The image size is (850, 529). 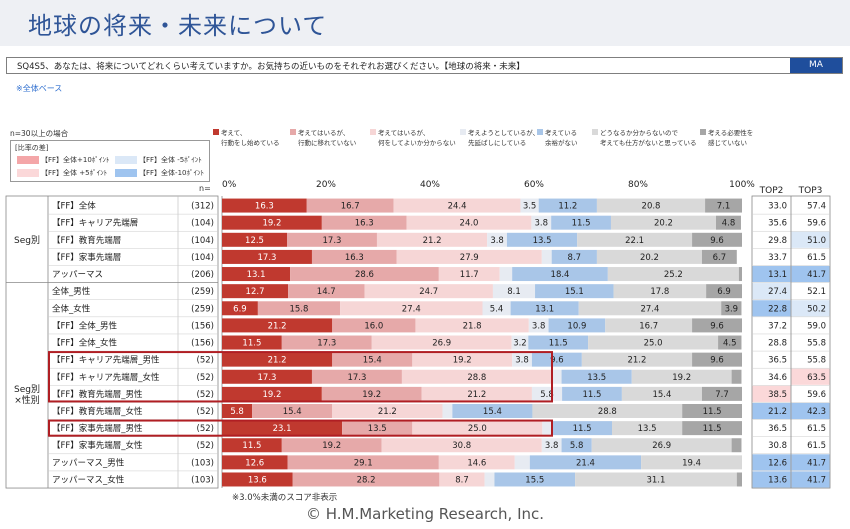 I want to click on row-label: 【FF】全体, so click(x=74, y=206).